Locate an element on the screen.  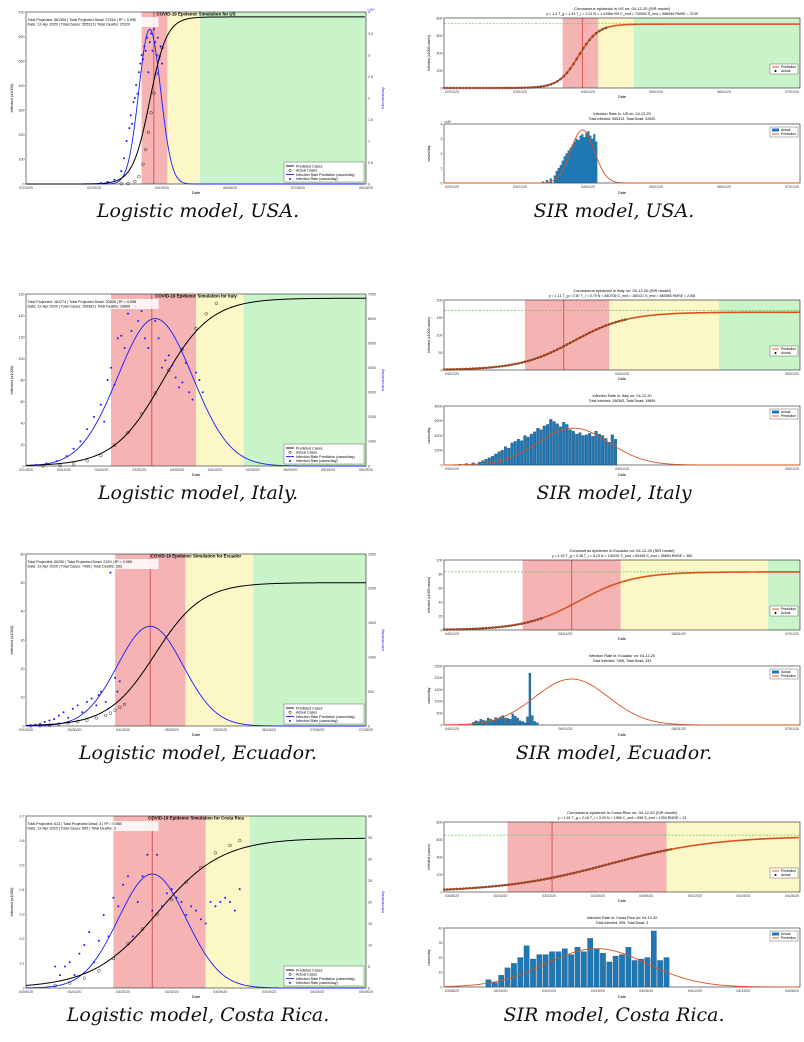
y-tick-label: 400 is located at coordinates (440, 53).